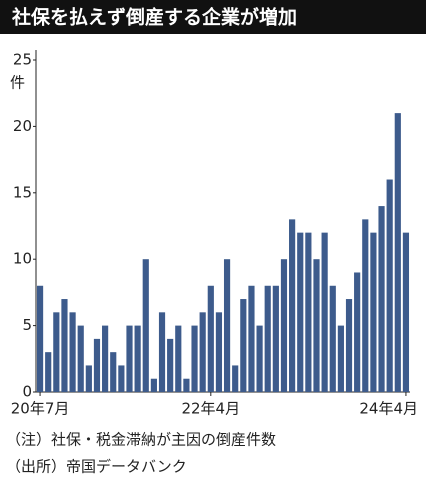  Describe the element at coordinates (22, 259) in the screenshot. I see `y-tick-label: 10` at that location.